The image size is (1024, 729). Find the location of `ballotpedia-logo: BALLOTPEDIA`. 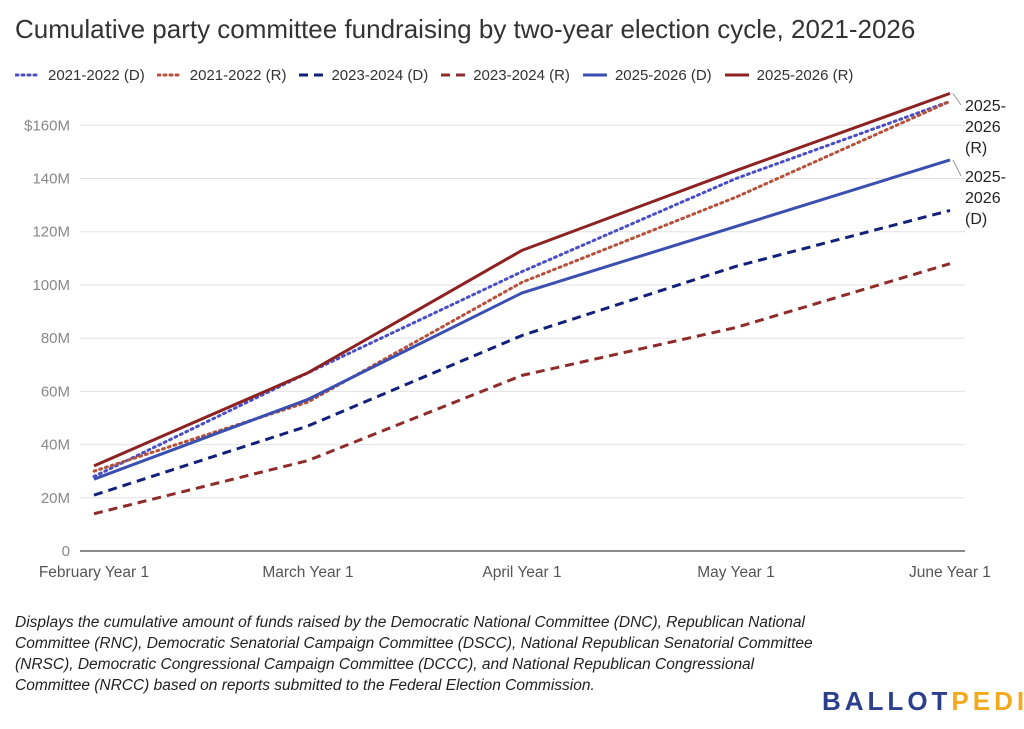

ballotpedia-logo: BALLOTPEDIA is located at coordinates (923, 701).